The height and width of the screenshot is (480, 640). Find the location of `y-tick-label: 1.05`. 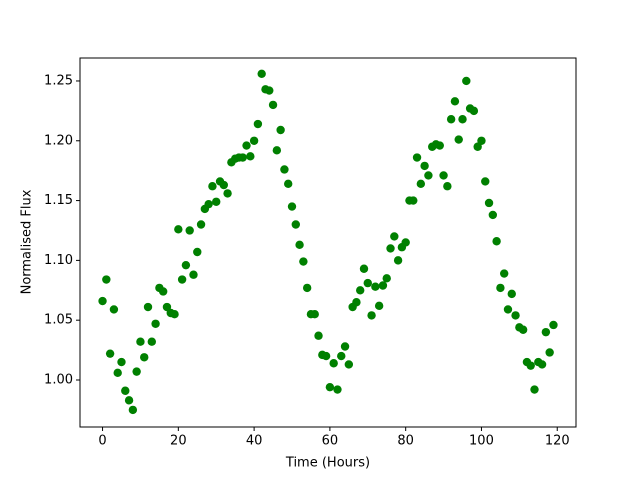

y-tick-label: 1.05 is located at coordinates (58, 320).